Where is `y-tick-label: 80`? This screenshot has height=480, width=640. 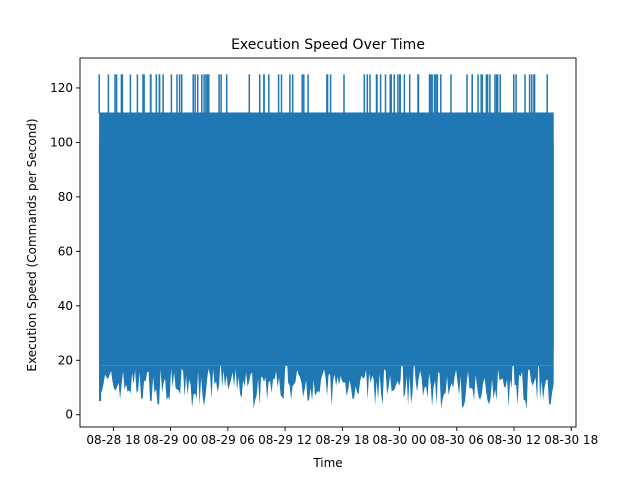 y-tick-label: 80 is located at coordinates (65, 197).